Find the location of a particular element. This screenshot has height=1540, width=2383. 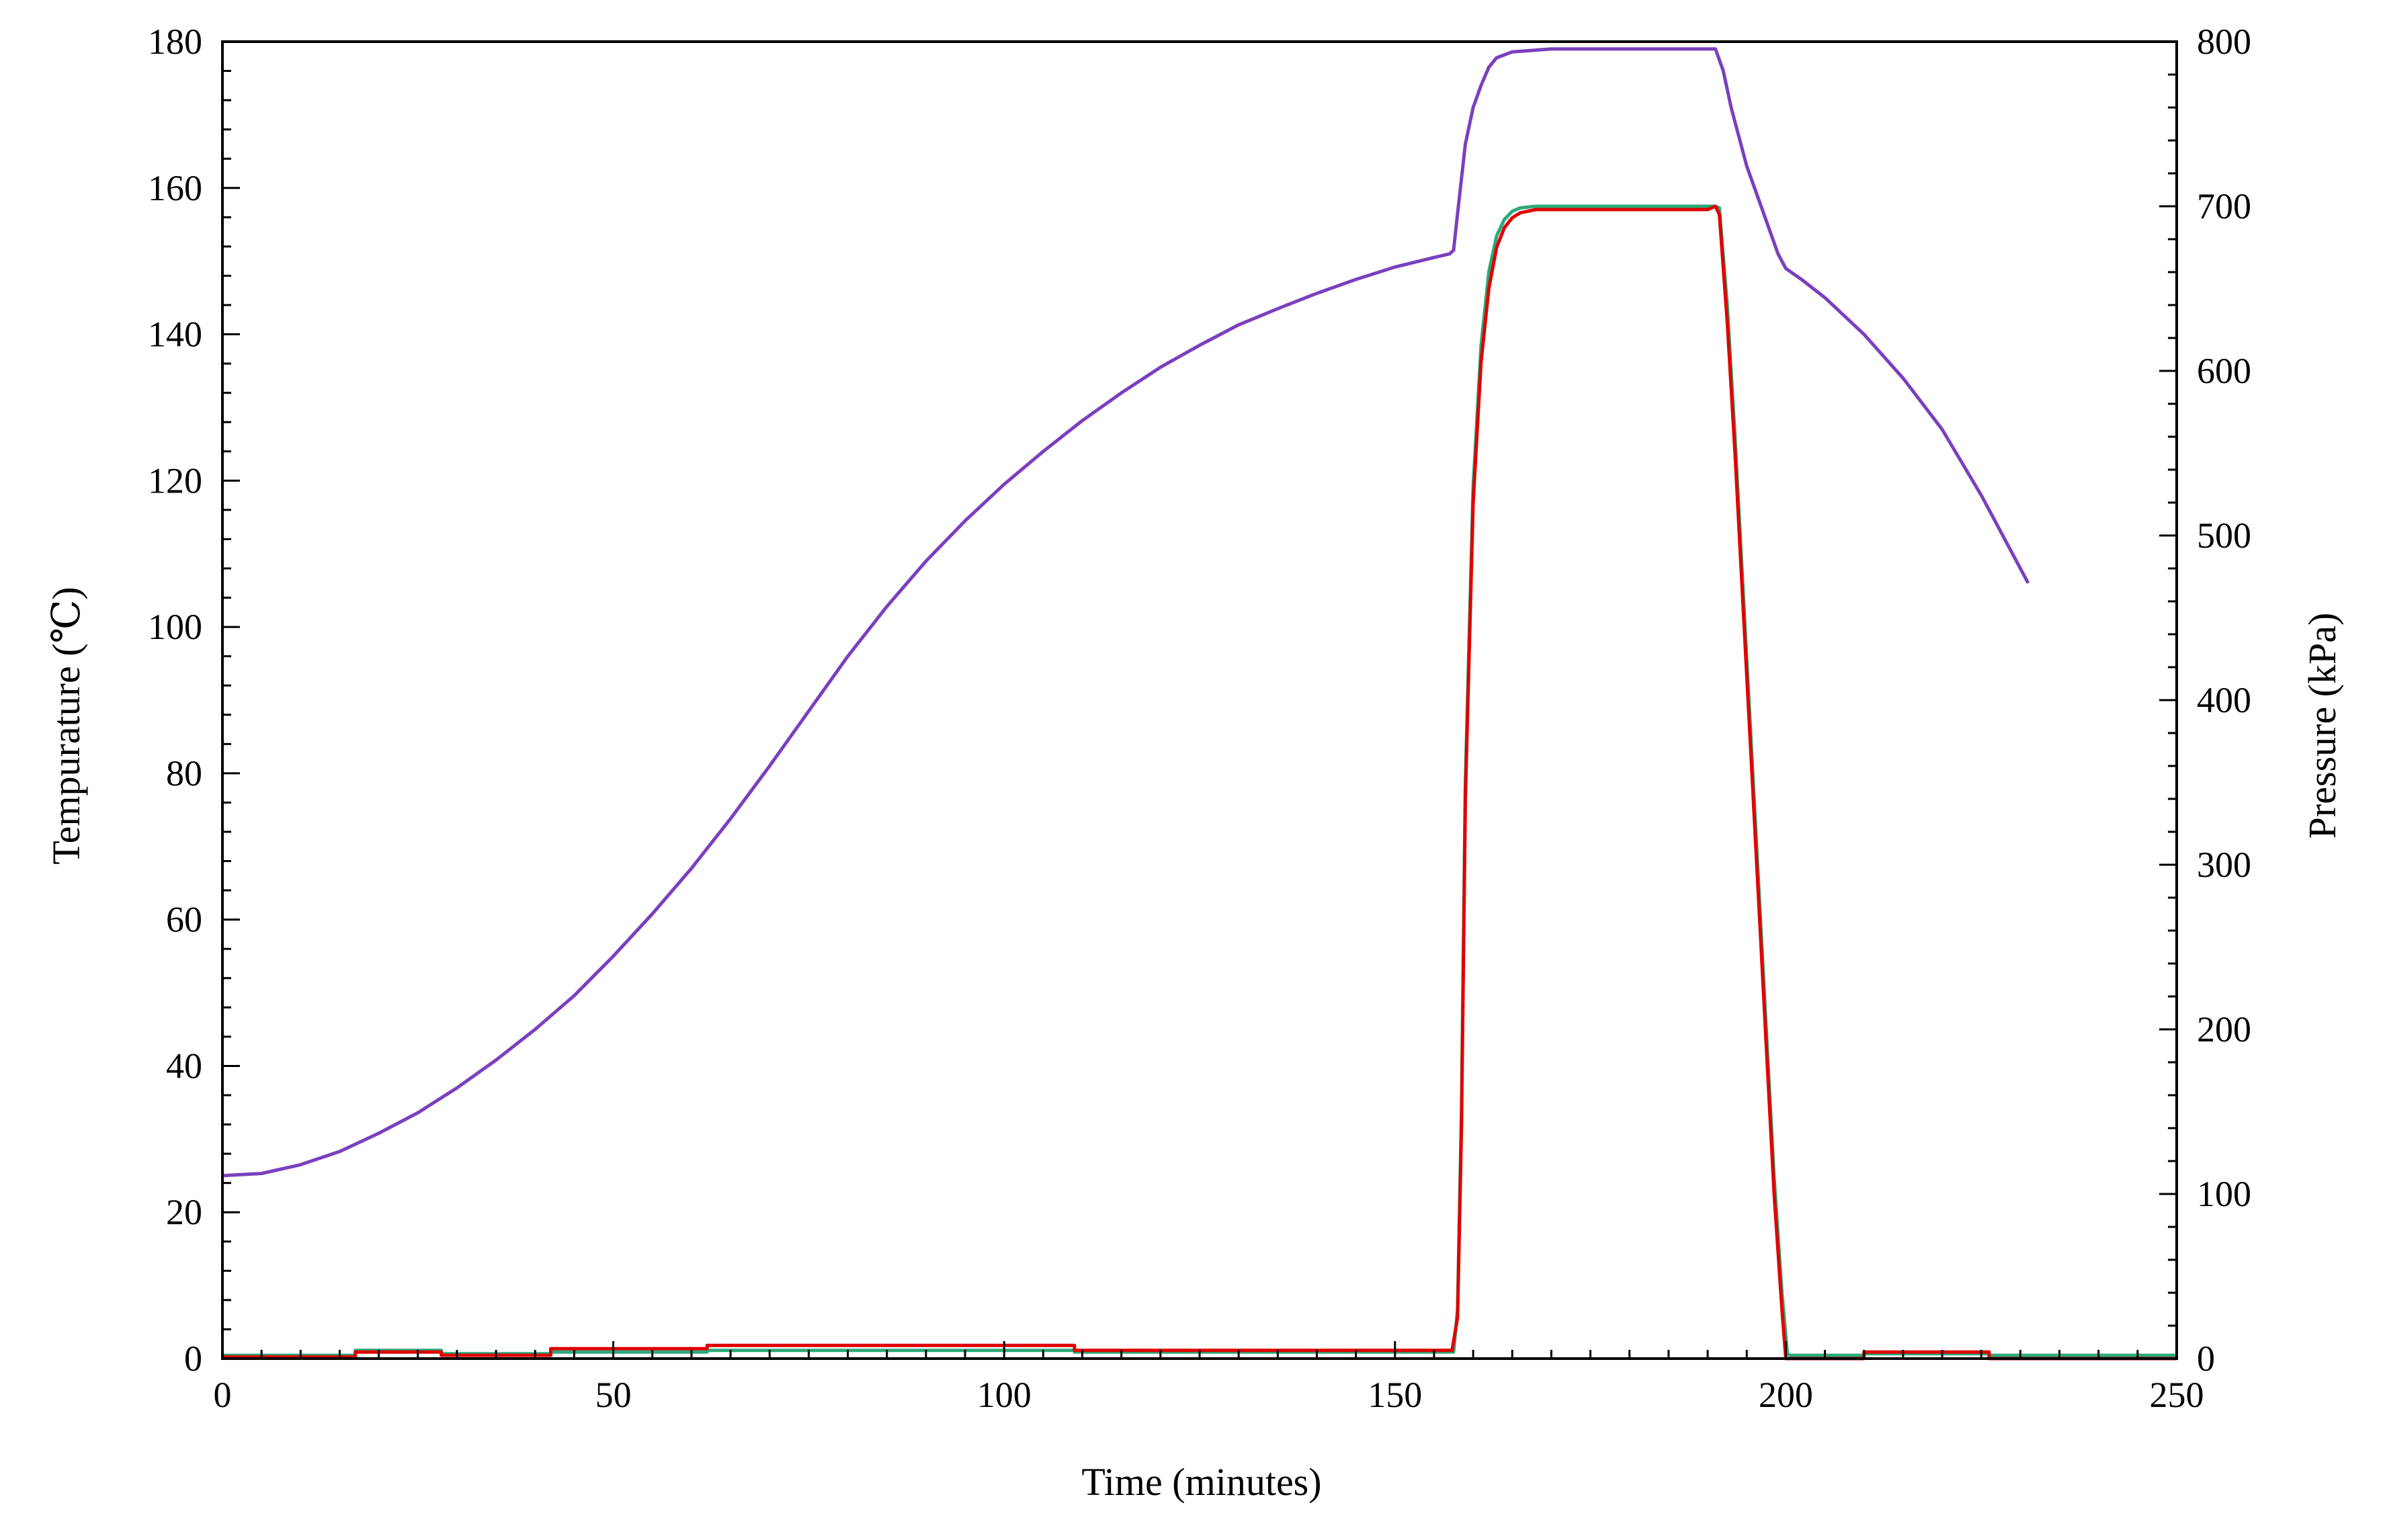

y-left-tick-label: 40 is located at coordinates (184, 1065).